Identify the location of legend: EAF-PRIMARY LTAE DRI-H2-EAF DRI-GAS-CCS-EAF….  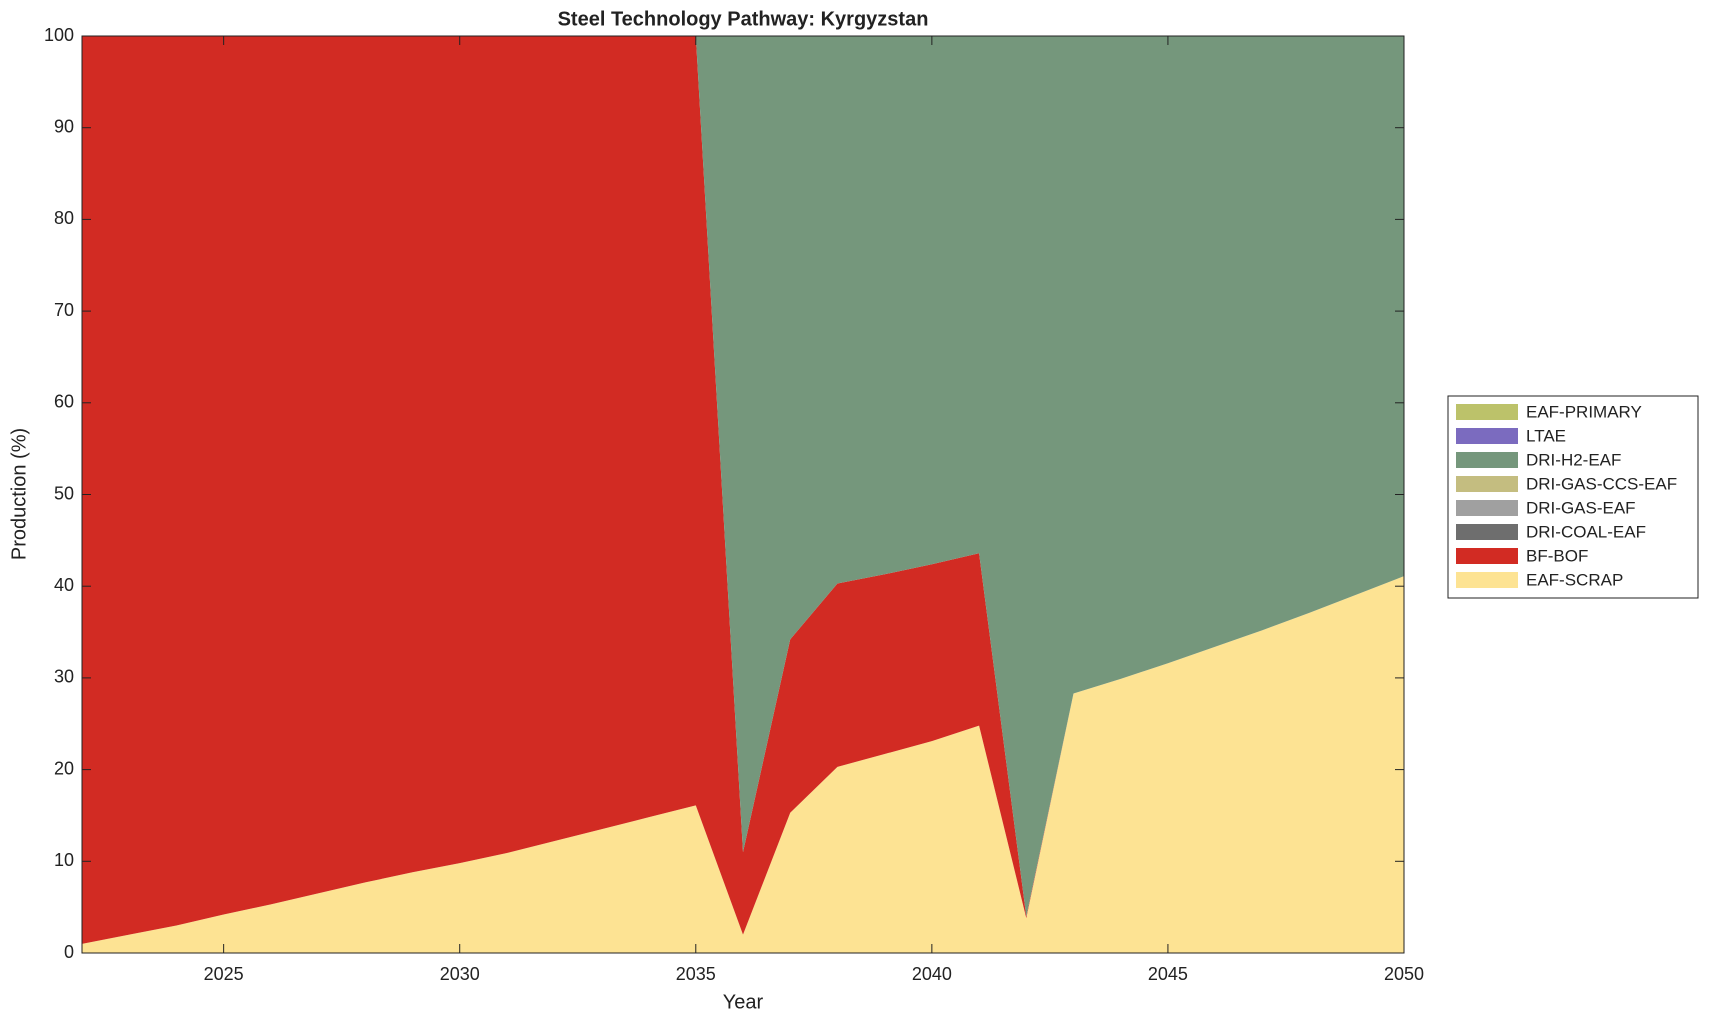
(1573, 497).